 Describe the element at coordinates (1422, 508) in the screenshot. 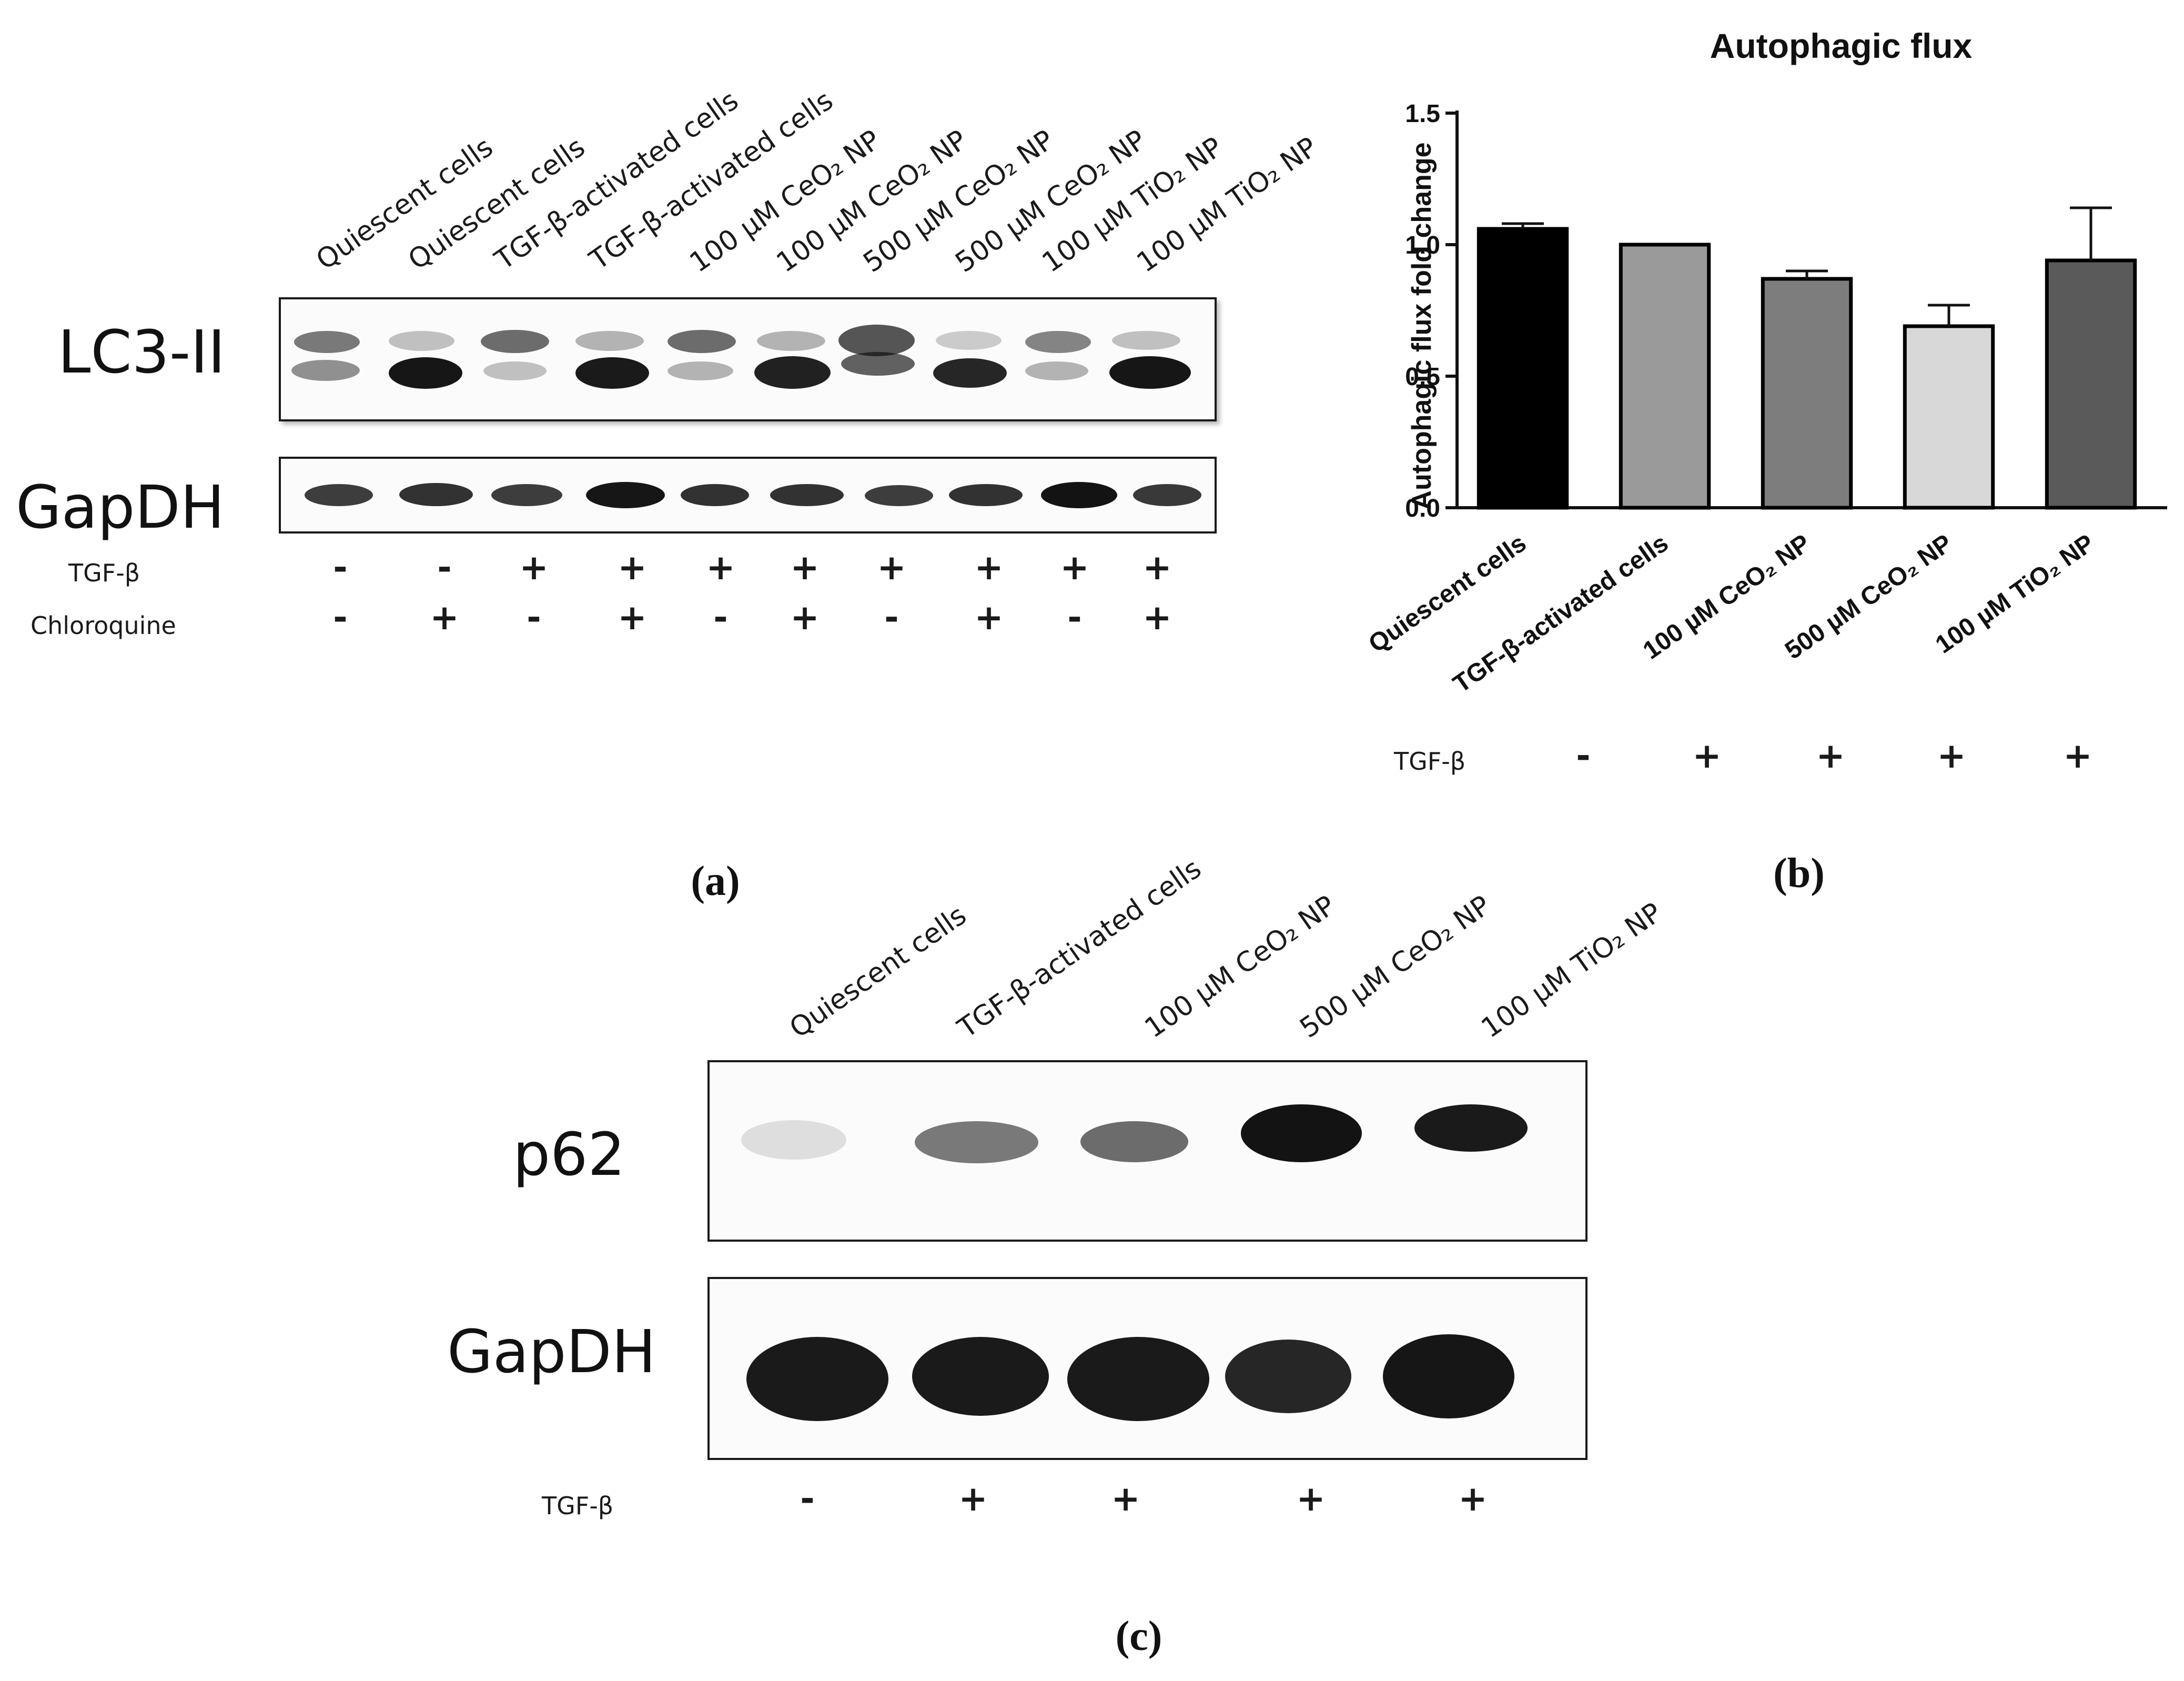

I see `chart-y-tick-label: 0.0` at that location.